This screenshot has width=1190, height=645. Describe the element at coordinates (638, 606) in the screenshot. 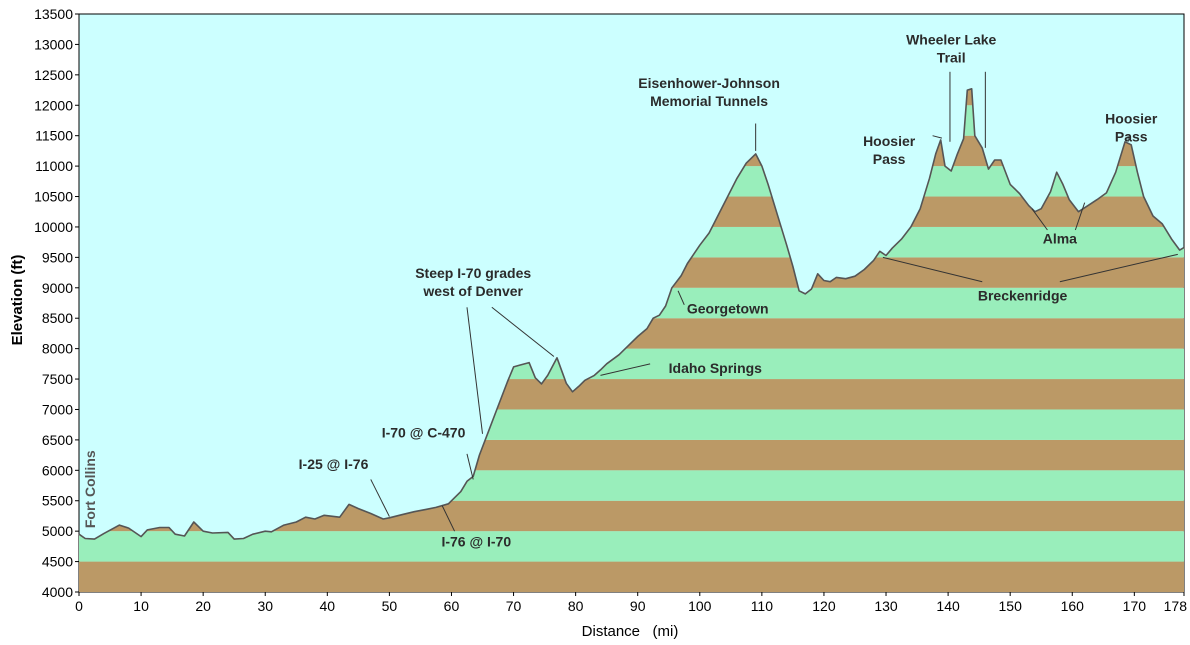

I see `x-tick-label: 90` at that location.